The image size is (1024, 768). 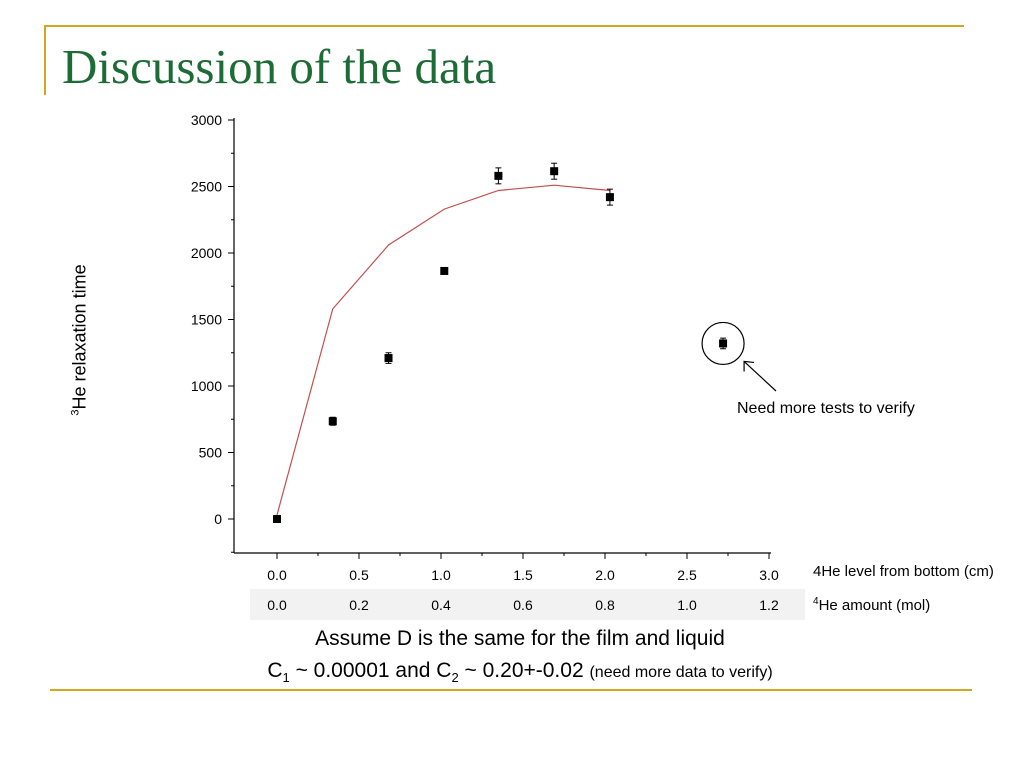 I want to click on x2-axis-label: 4He amount (mol), so click(x=871, y=605).